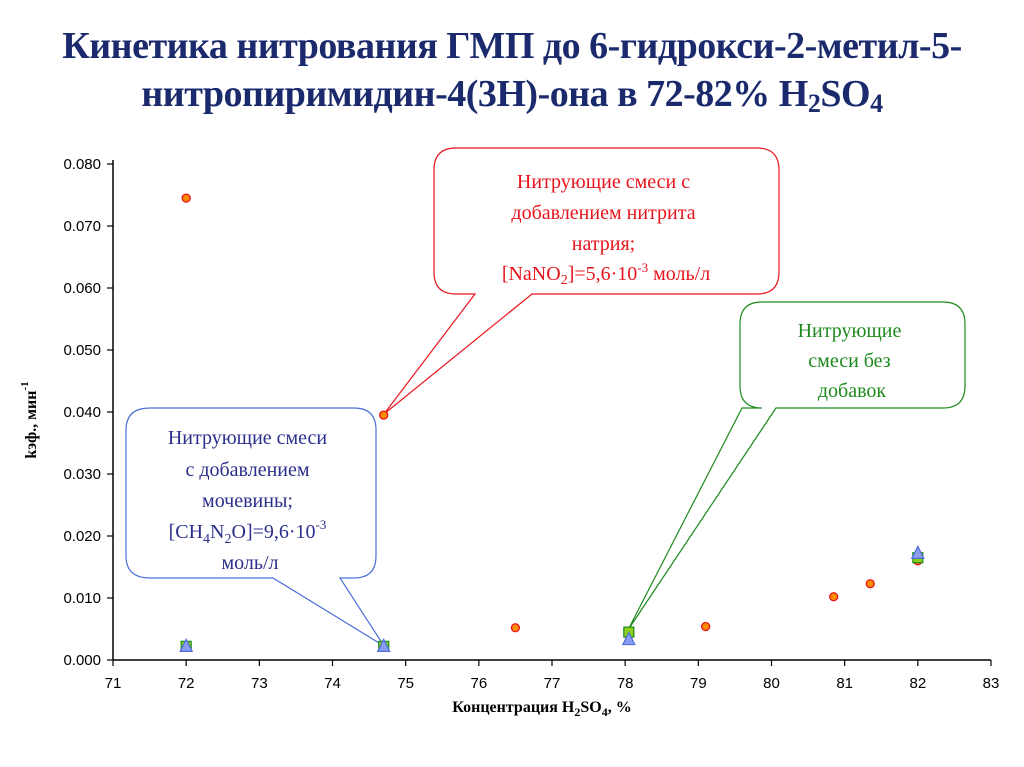 This screenshot has height=767, width=1024. I want to click on y-tick-label: 0.080, so click(82, 164).